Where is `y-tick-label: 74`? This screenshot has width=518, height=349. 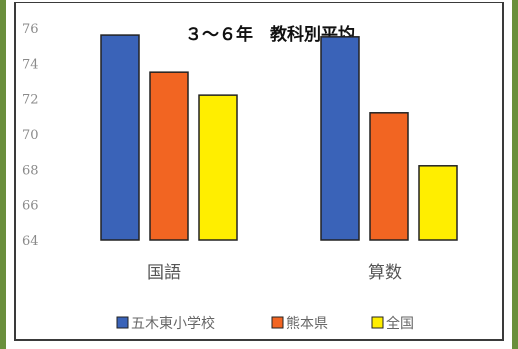 y-tick-label: 74 is located at coordinates (30, 64).